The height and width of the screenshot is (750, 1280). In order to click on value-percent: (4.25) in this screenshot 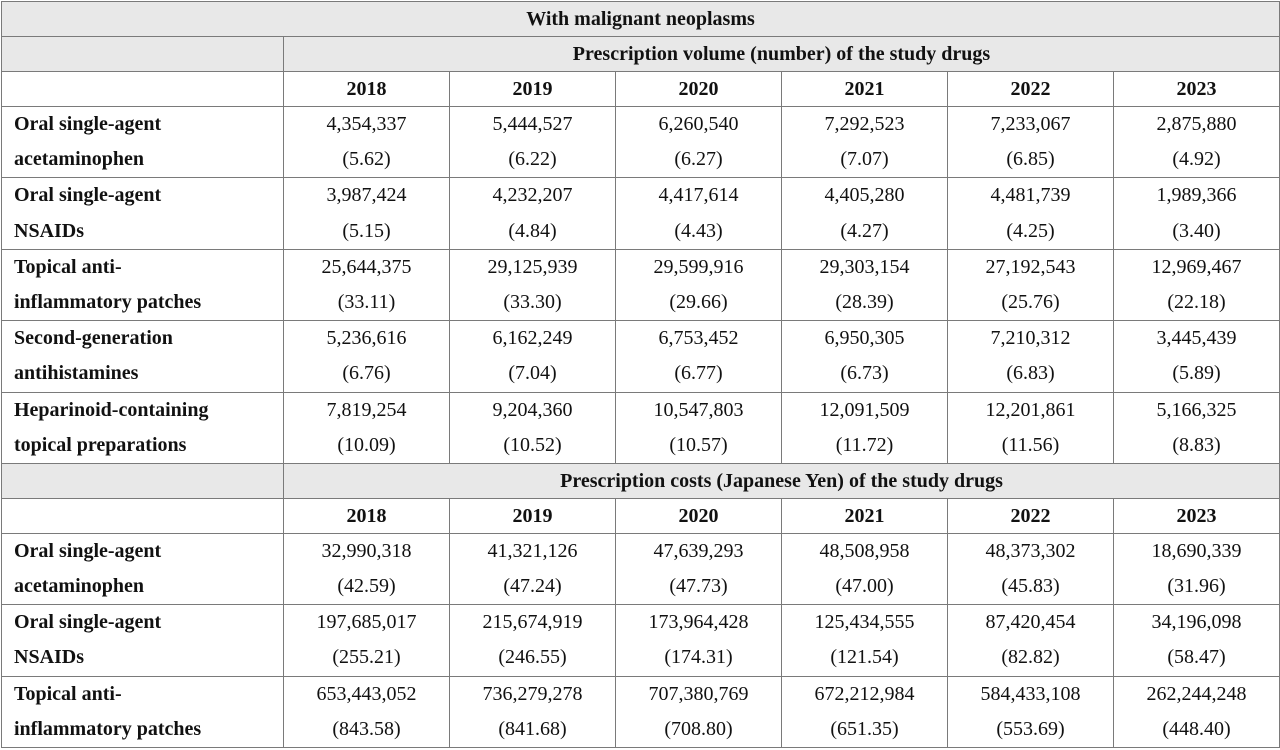, I will do `click(1030, 230)`.